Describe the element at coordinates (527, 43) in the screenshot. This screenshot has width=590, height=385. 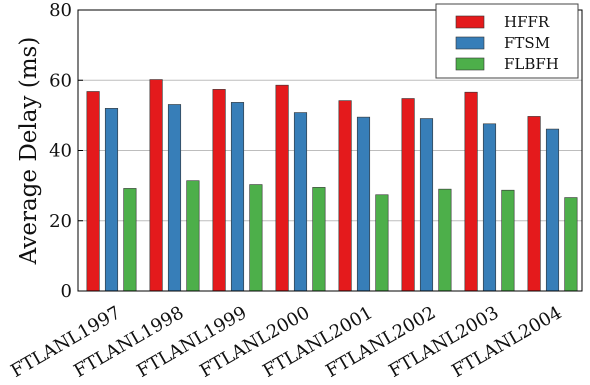
I see `legend-label-ftsm: FTSM` at that location.